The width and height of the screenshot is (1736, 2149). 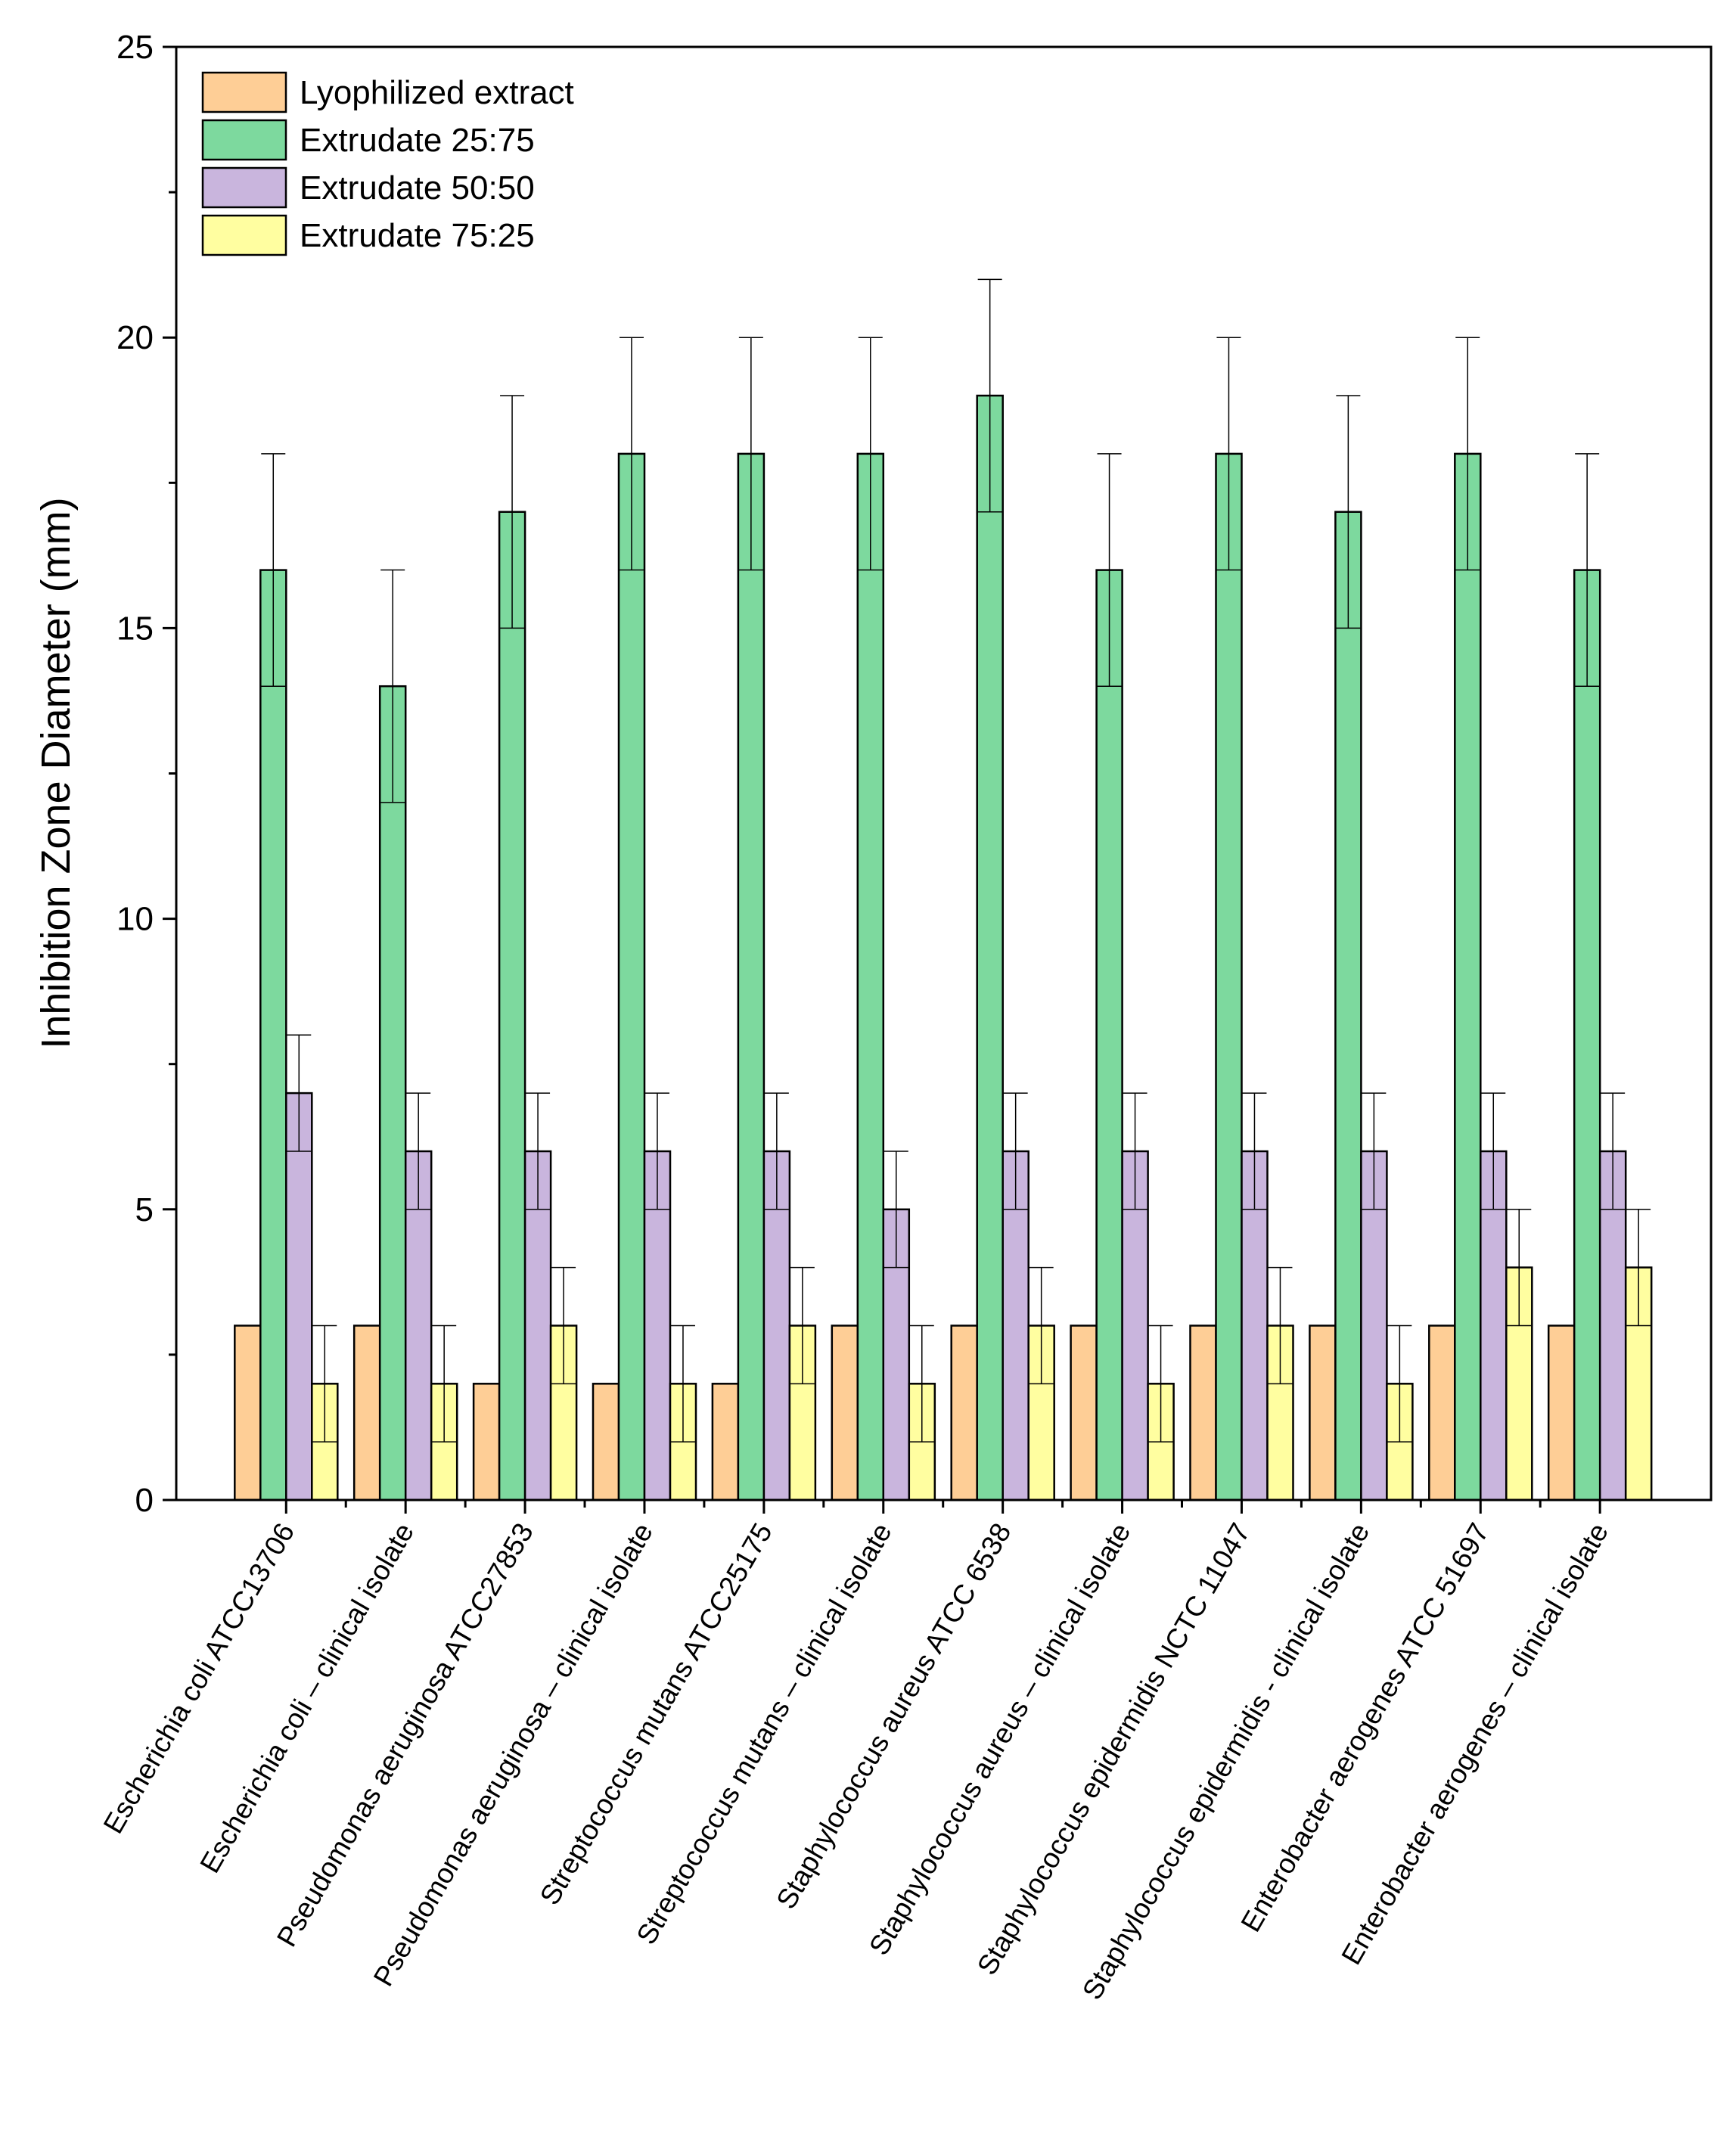 What do you see at coordinates (1468, 977) in the screenshot?
I see `bar-s1-c10` at bounding box center [1468, 977].